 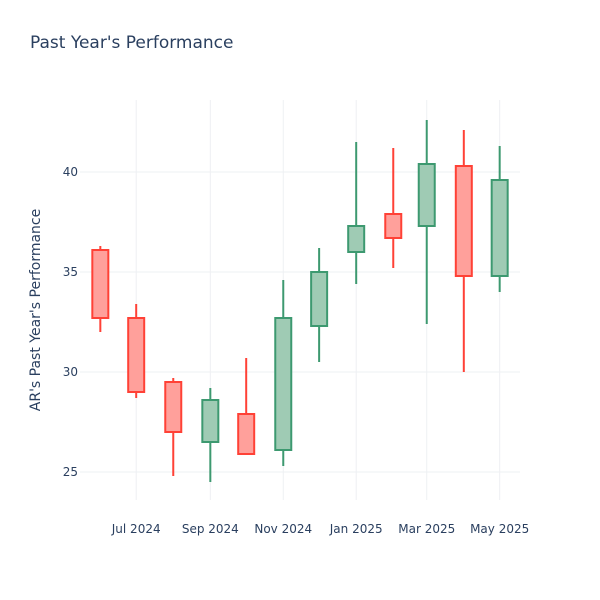 I want to click on y-tick-label: 35, so click(x=70, y=272).